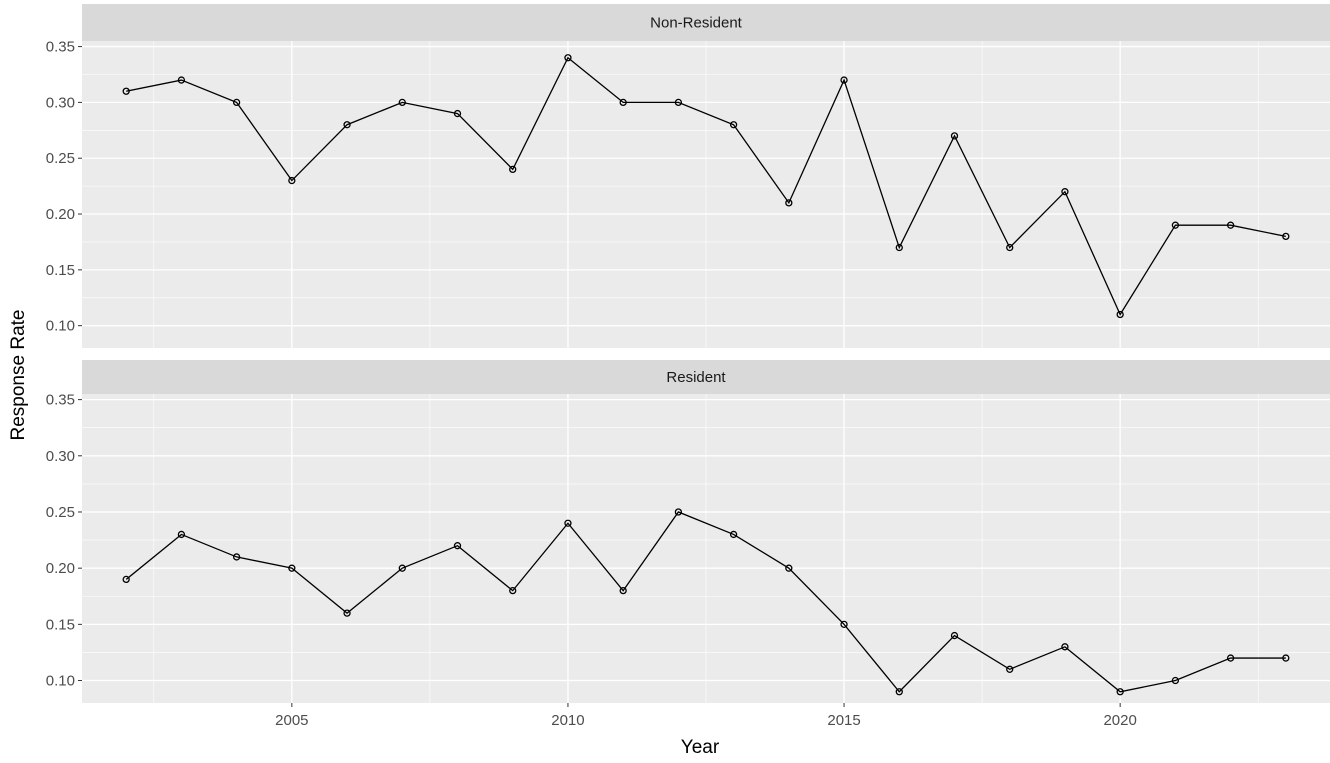 The width and height of the screenshot is (1330, 763). Describe the element at coordinates (700, 747) in the screenshot. I see `x-axis-title: Year` at that location.